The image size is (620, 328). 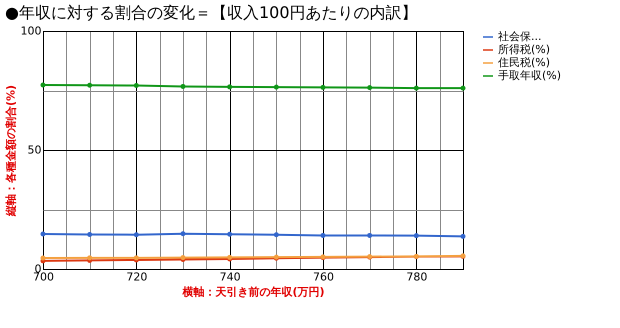 I want to click on chart-title: ●年収に対する割合の変化＝【収入100円あたりの内訳】, so click(x=211, y=12).